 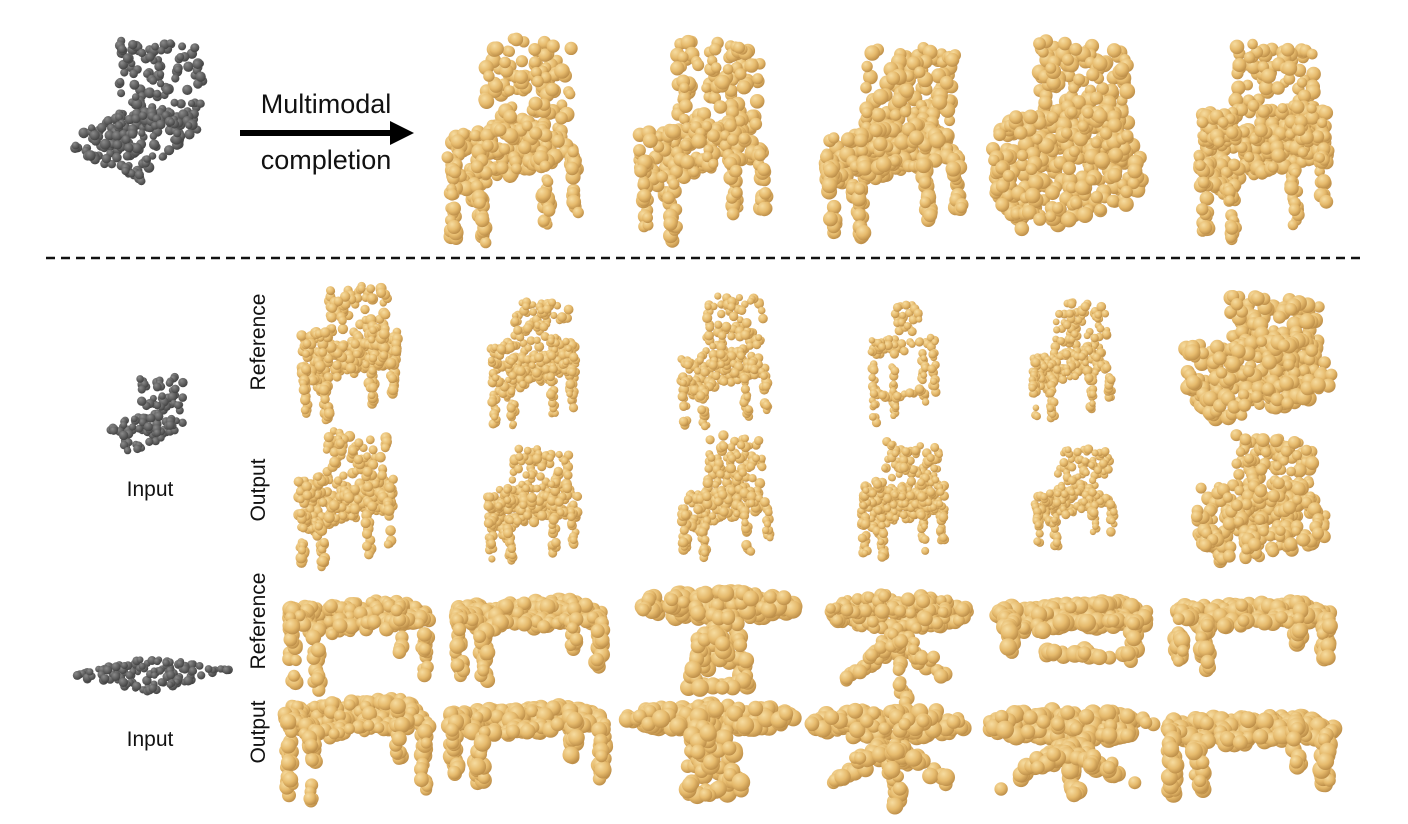 I want to click on table-output-row-label: Output, so click(x=258, y=732).